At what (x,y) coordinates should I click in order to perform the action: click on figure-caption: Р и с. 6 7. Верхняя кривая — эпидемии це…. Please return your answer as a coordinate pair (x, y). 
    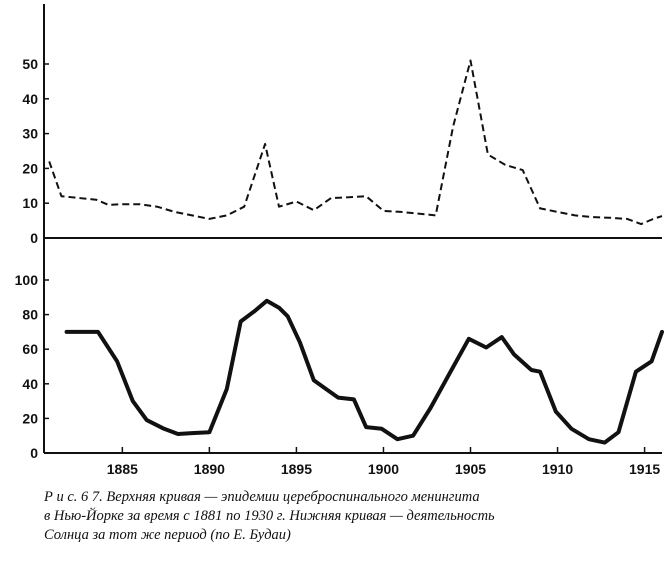
    Looking at the image, I should click on (349, 516).